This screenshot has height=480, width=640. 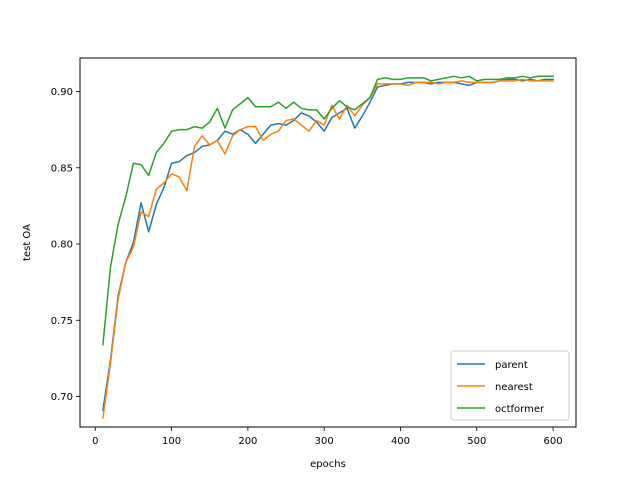 I want to click on y-axis-ticks: 0.70 0.75 0.80 0.85 0.90, so click(x=65, y=245).